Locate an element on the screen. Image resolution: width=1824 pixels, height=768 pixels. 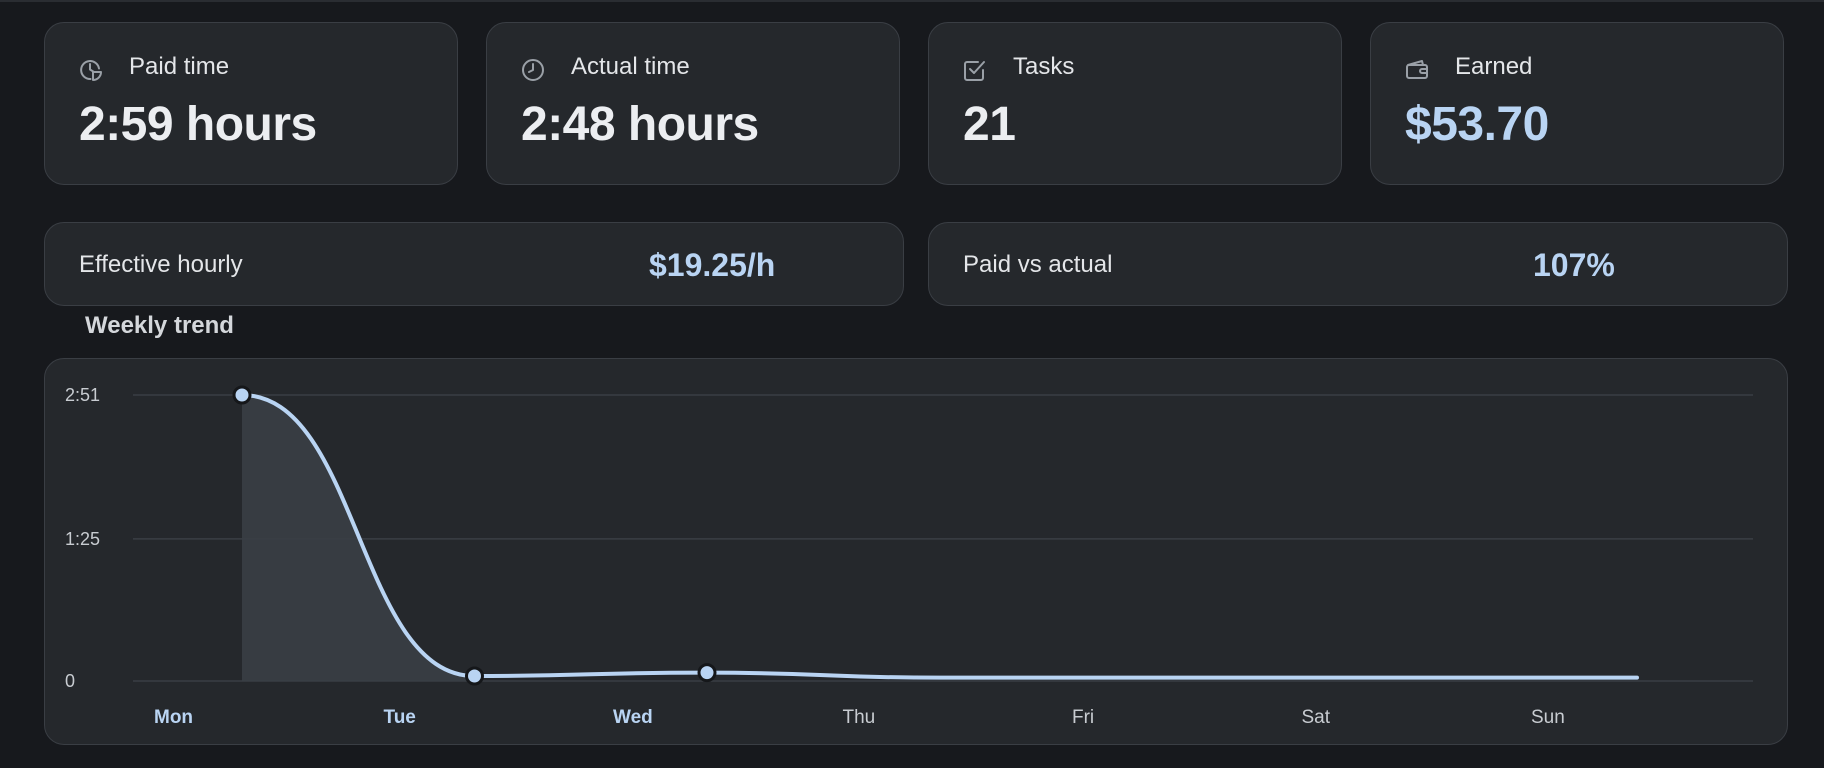
metric-value: $19.25/h is located at coordinates (712, 265).